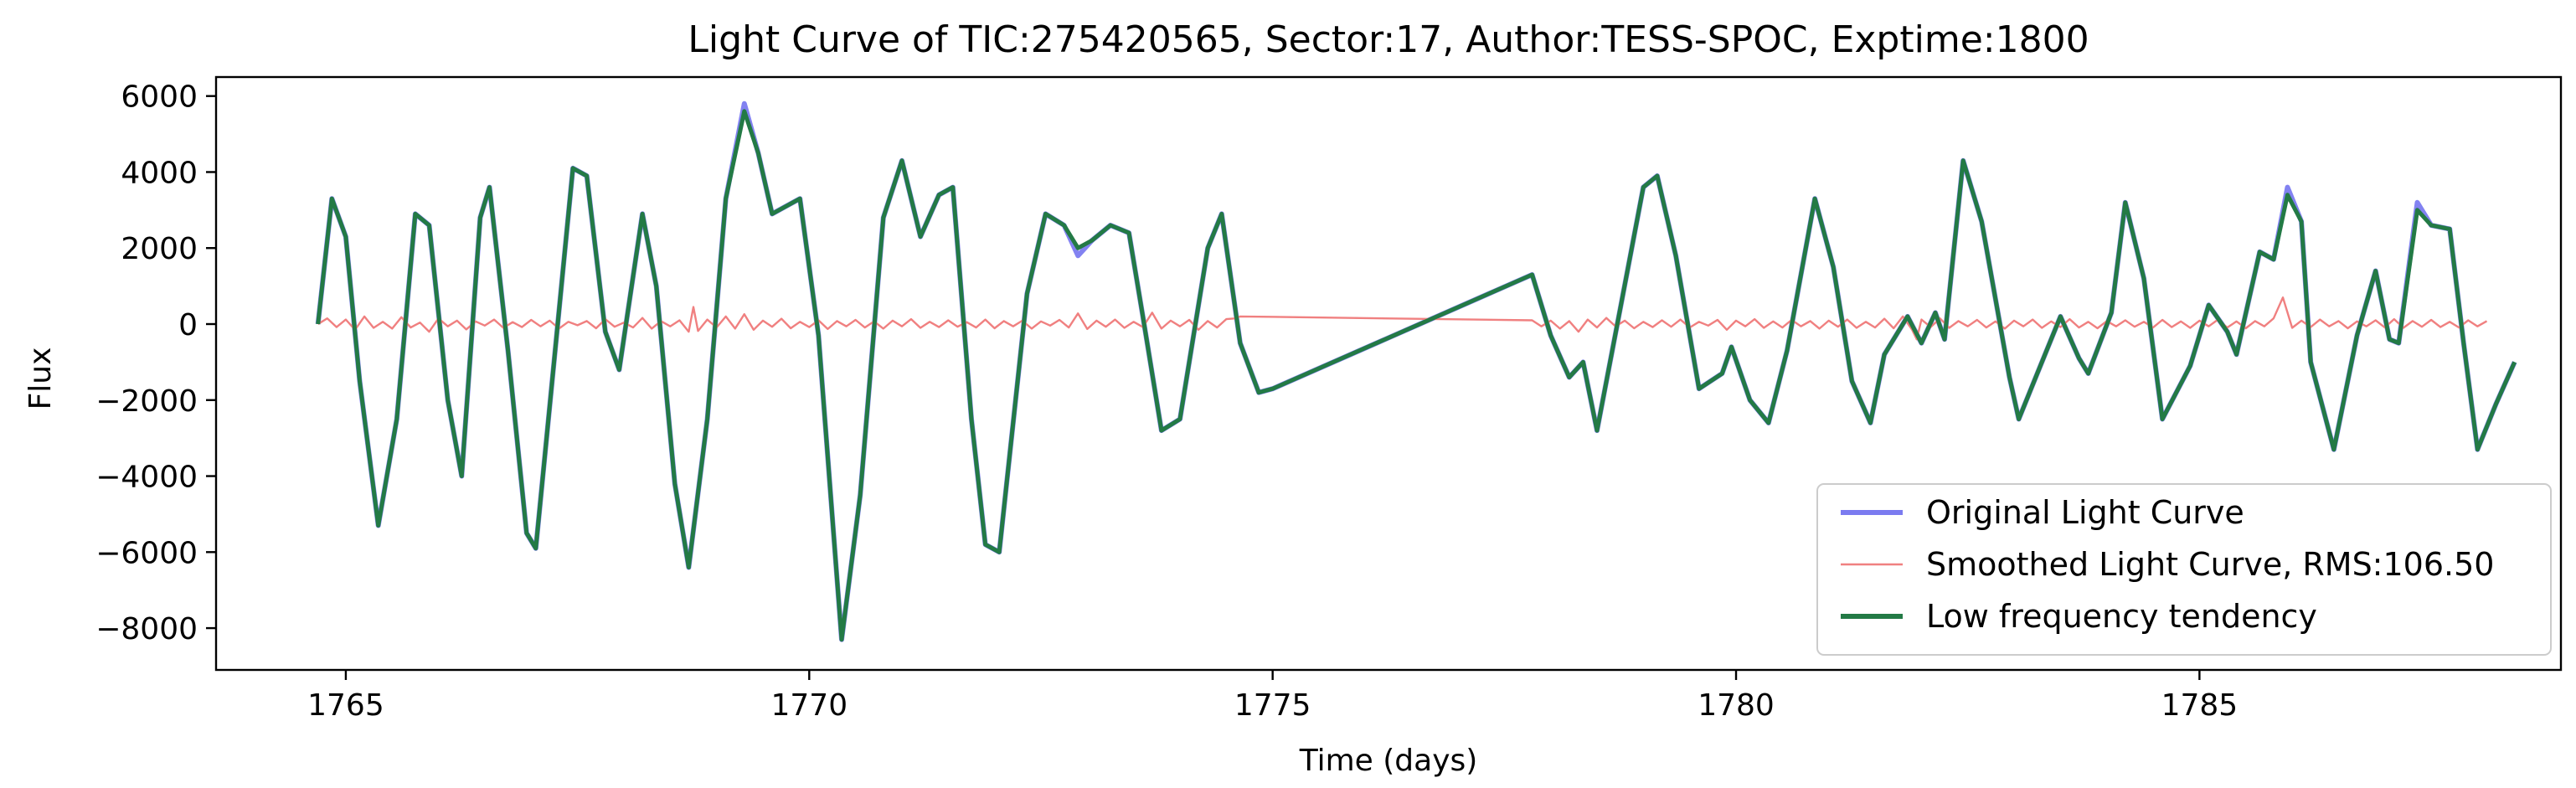 The image size is (2576, 788). I want to click on x-tick-label: 1785, so click(2200, 705).